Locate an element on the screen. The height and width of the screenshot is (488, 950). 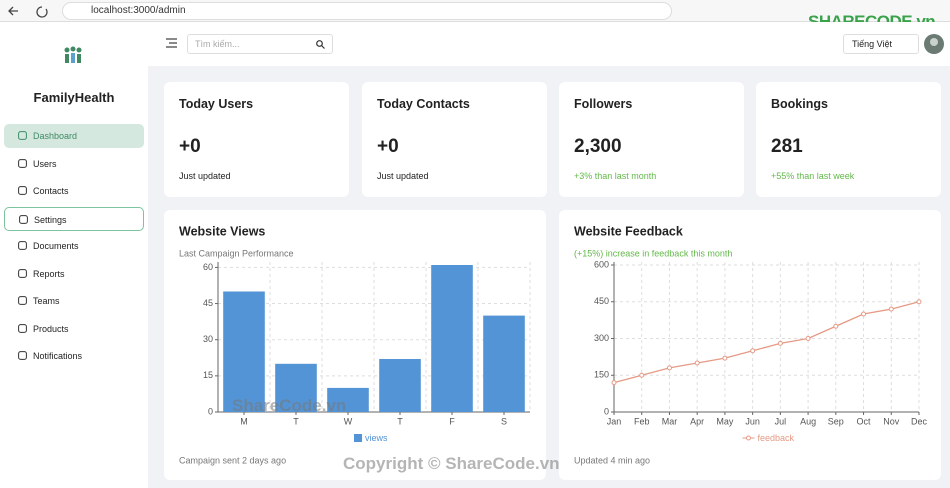
menu-item: Documents is located at coordinates (74, 246).